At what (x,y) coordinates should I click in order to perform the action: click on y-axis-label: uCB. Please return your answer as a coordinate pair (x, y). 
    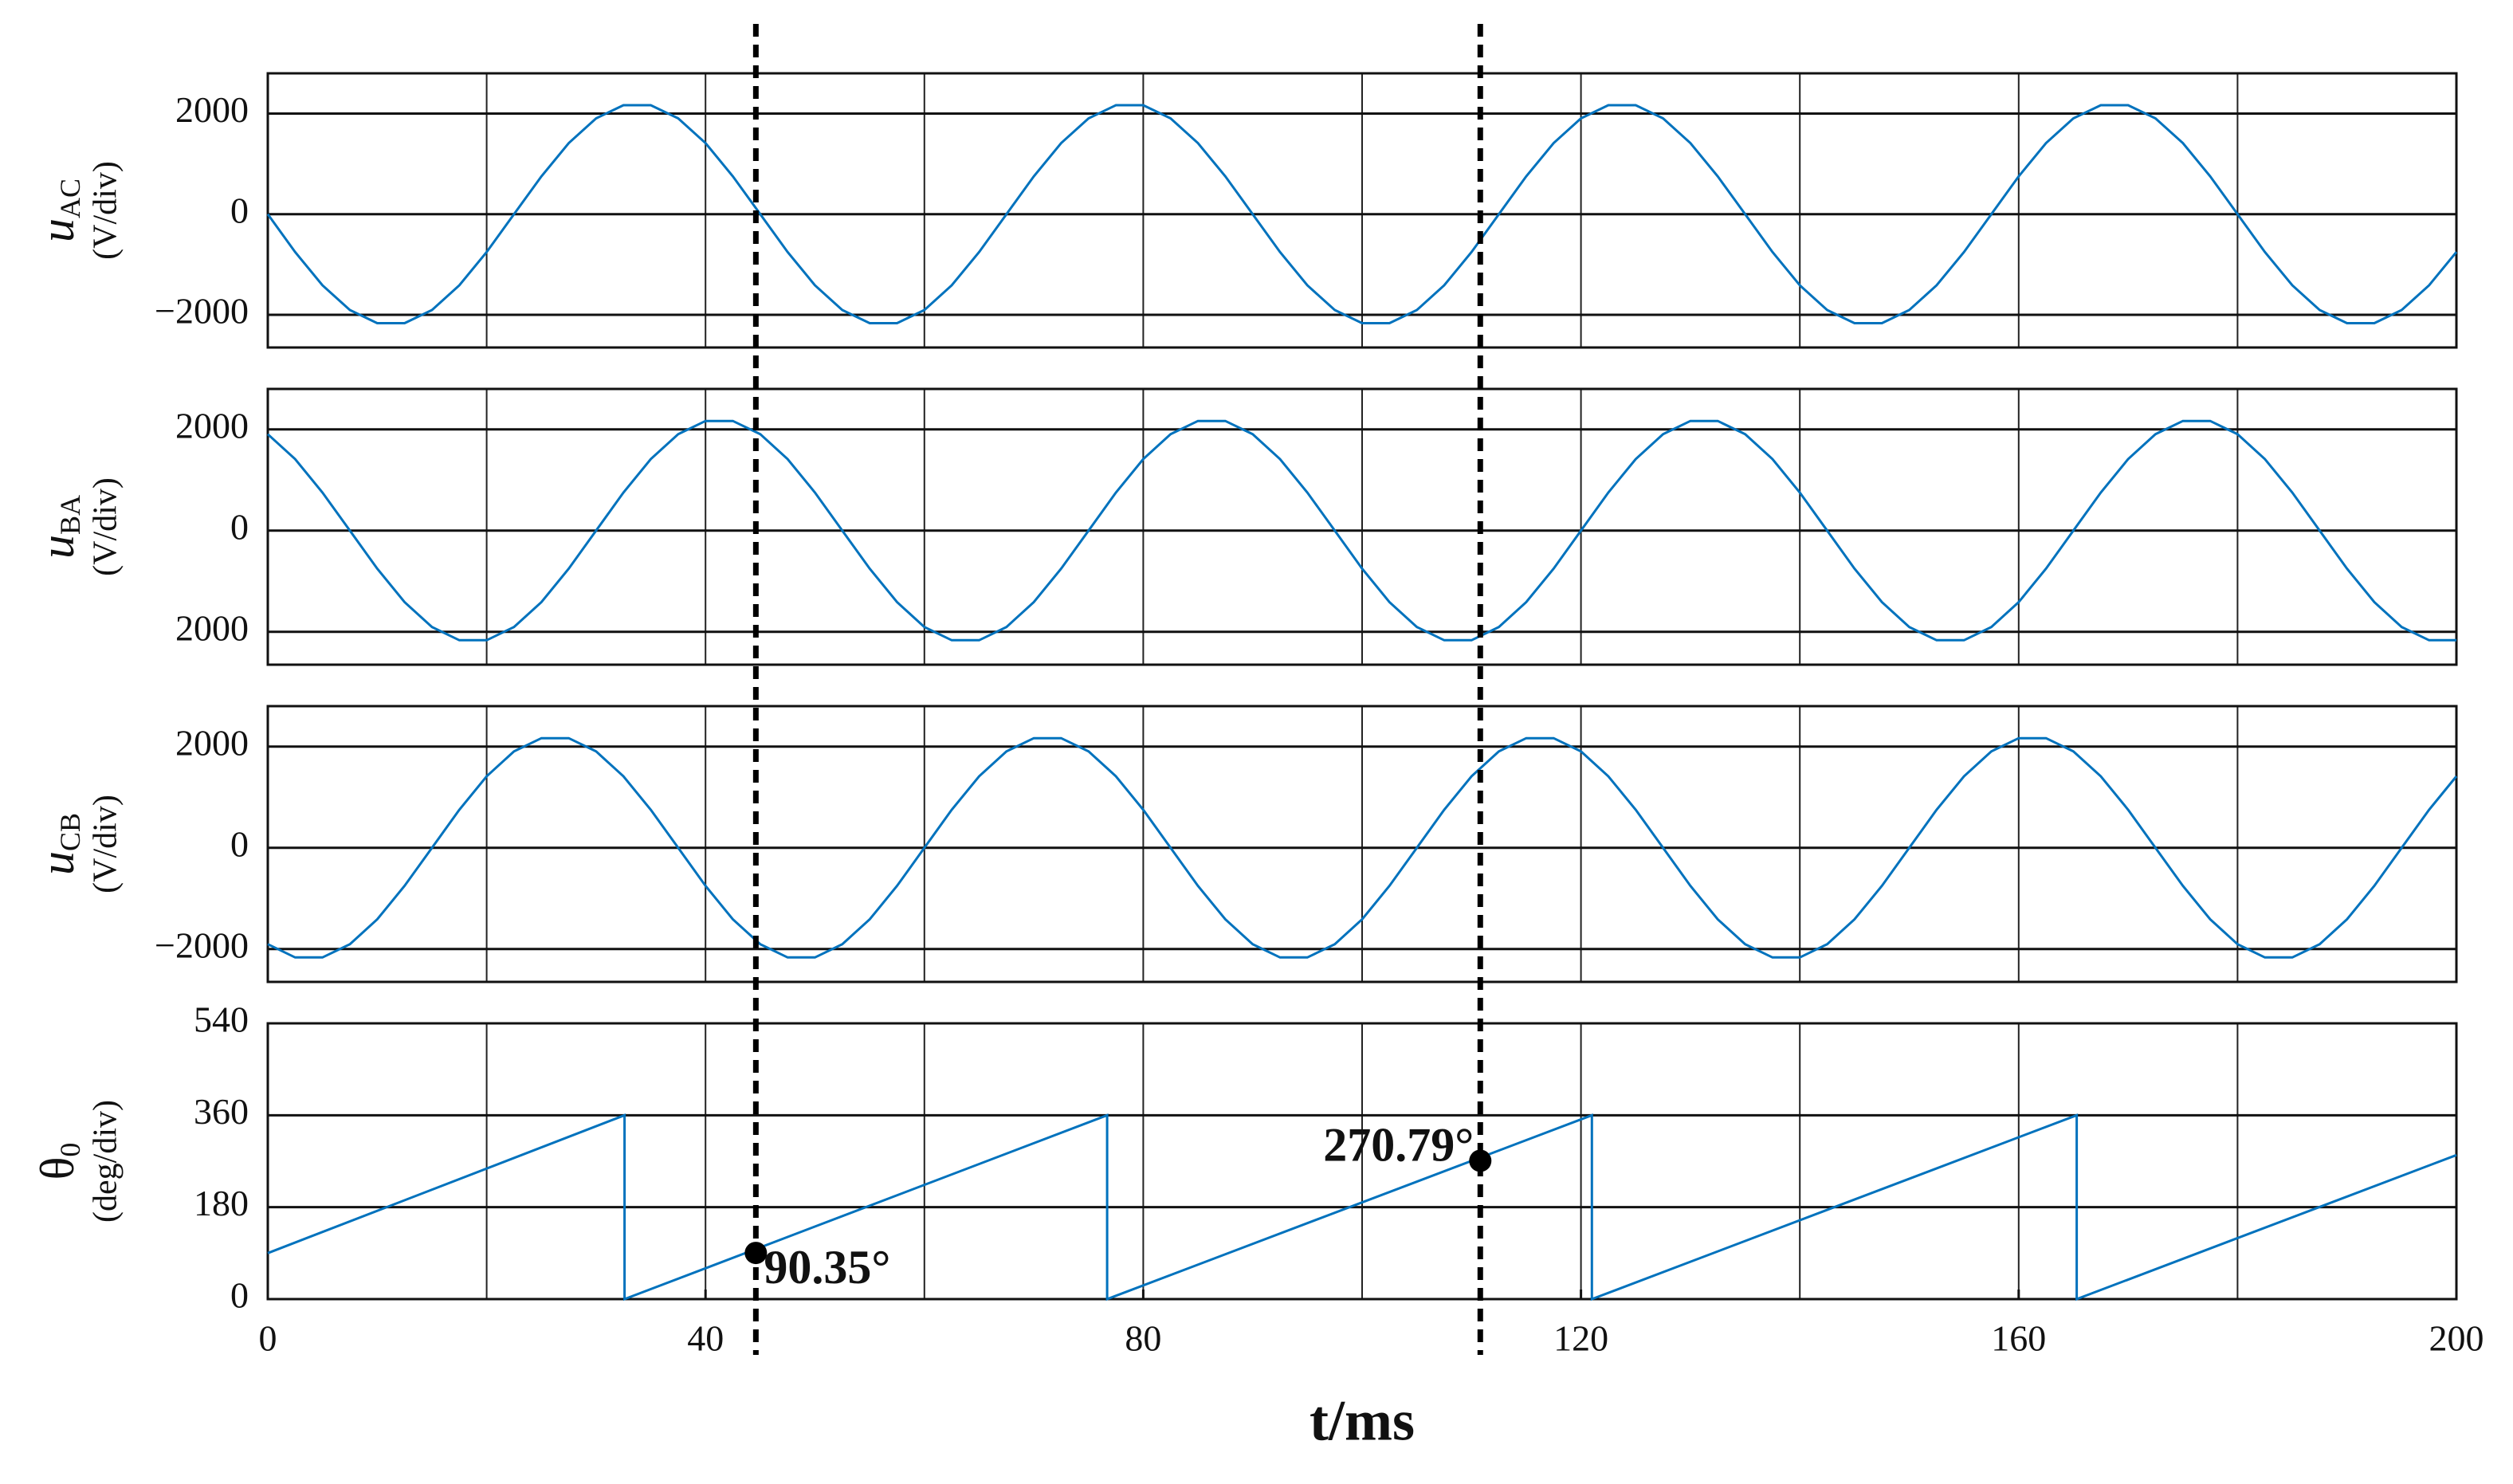
    Looking at the image, I should click on (59, 844).